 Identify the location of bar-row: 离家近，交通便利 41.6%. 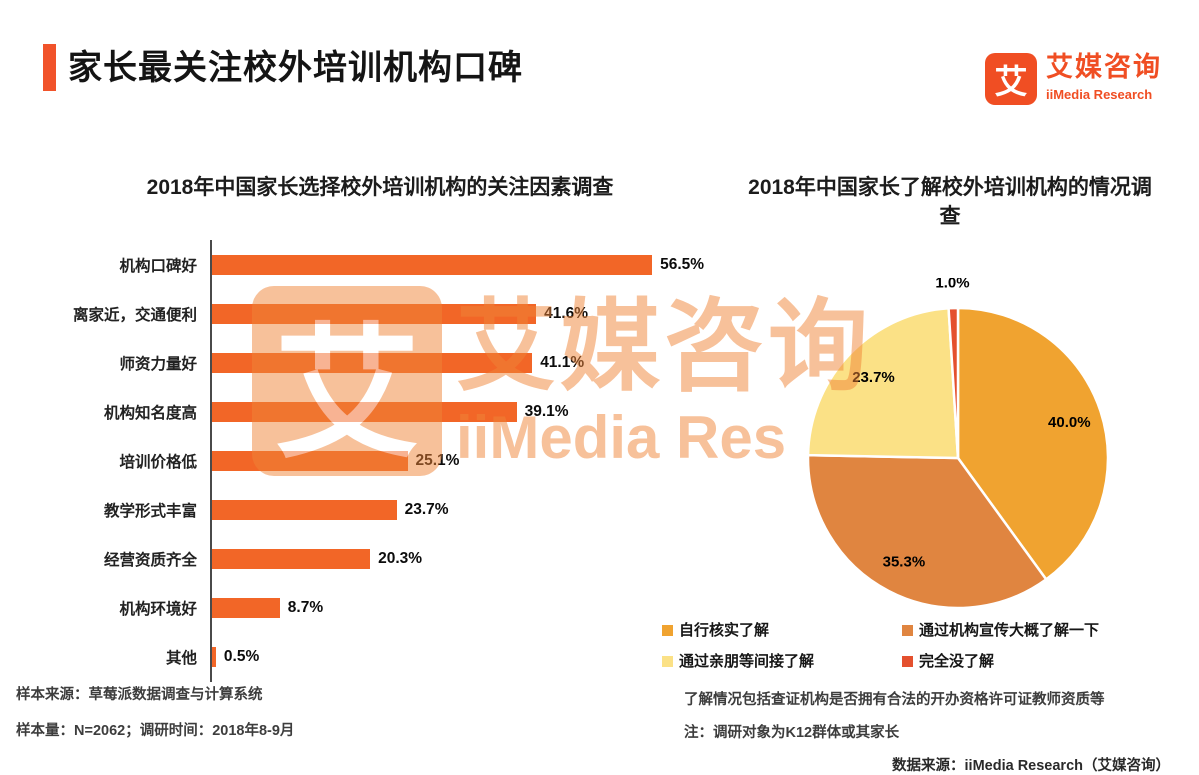
(370, 314).